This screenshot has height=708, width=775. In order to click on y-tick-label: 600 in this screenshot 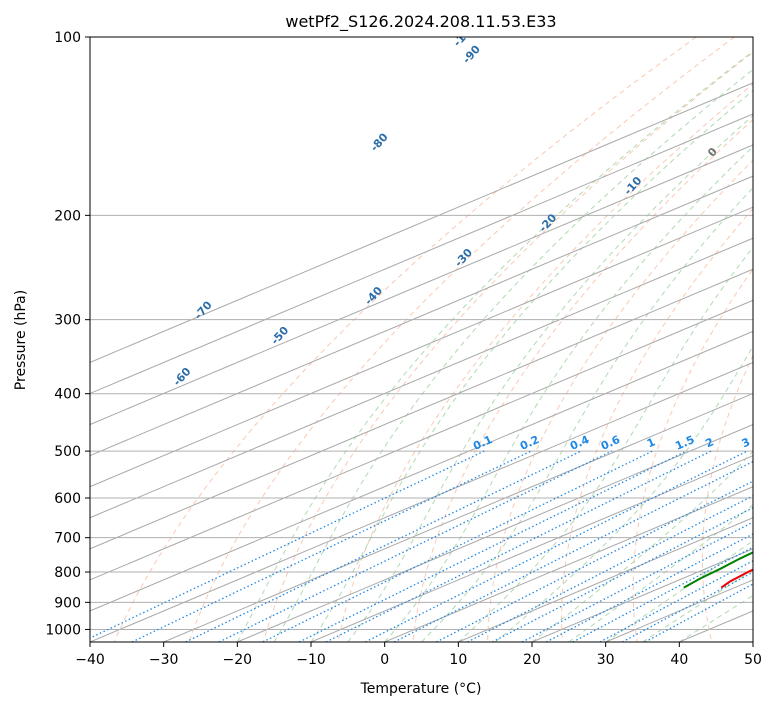, I will do `click(67, 499)`.